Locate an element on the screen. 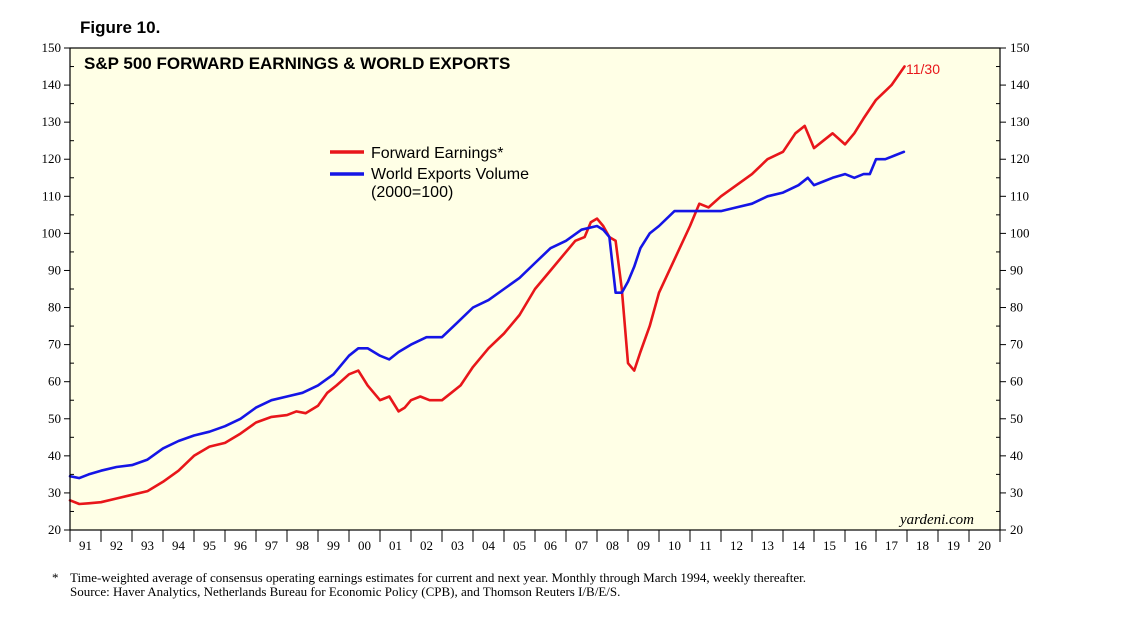  x-tick-label: 17 is located at coordinates (892, 545).